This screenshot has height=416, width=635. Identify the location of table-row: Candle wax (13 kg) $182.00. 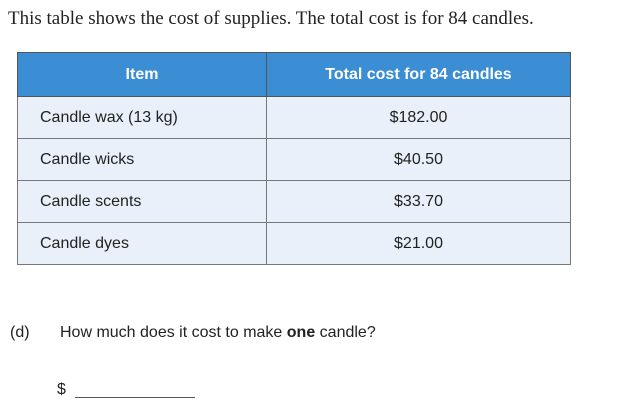
(294, 117).